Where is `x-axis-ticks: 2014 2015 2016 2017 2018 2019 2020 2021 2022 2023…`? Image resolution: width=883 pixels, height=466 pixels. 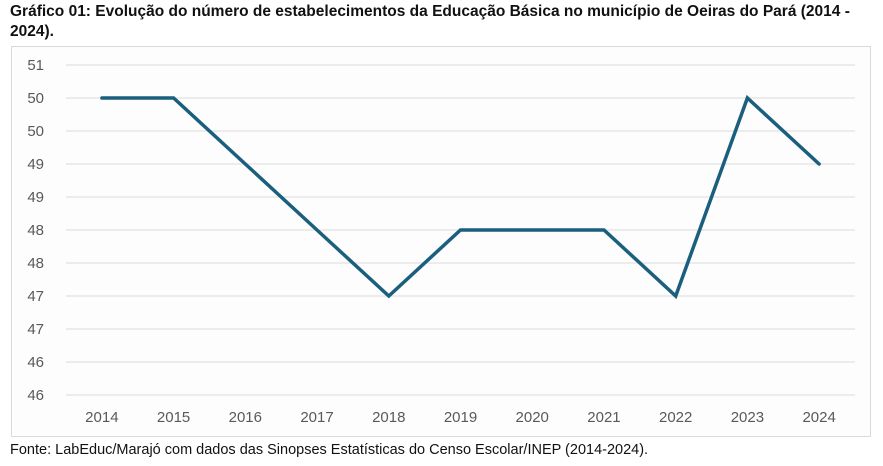
x-axis-ticks: 2014 2015 2016 2017 2018 2019 2020 2021 2022 2023… is located at coordinates (460, 417).